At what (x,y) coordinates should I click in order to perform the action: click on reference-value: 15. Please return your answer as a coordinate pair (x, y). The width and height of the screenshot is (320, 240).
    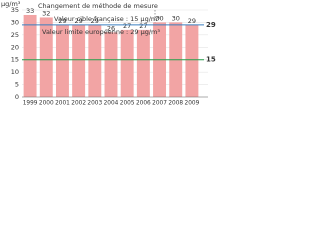
    Looking at the image, I should click on (211, 60).